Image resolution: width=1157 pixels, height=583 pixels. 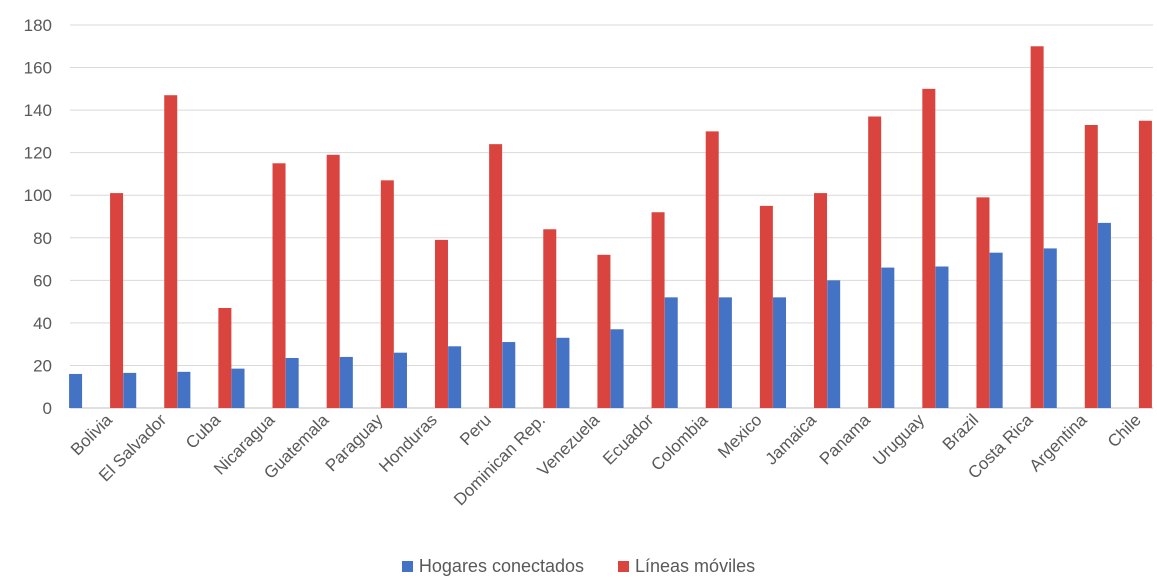 What do you see at coordinates (845, 439) in the screenshot?
I see `x-tick-label: Panama` at bounding box center [845, 439].